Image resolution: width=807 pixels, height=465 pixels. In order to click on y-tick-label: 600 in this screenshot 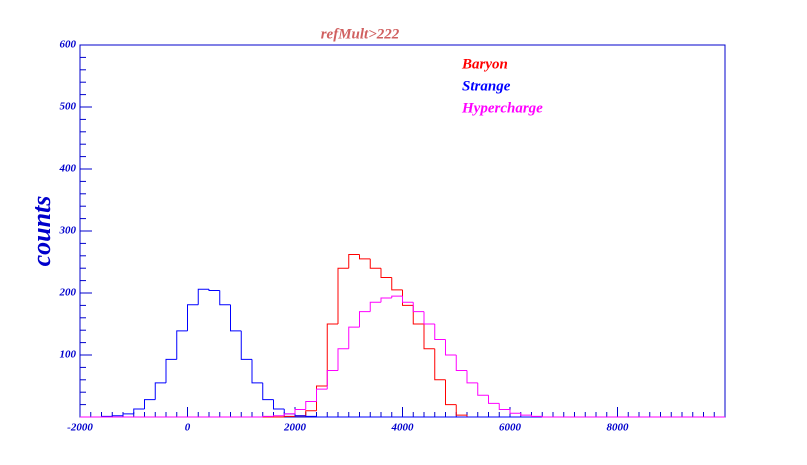, I will do `click(68, 45)`.